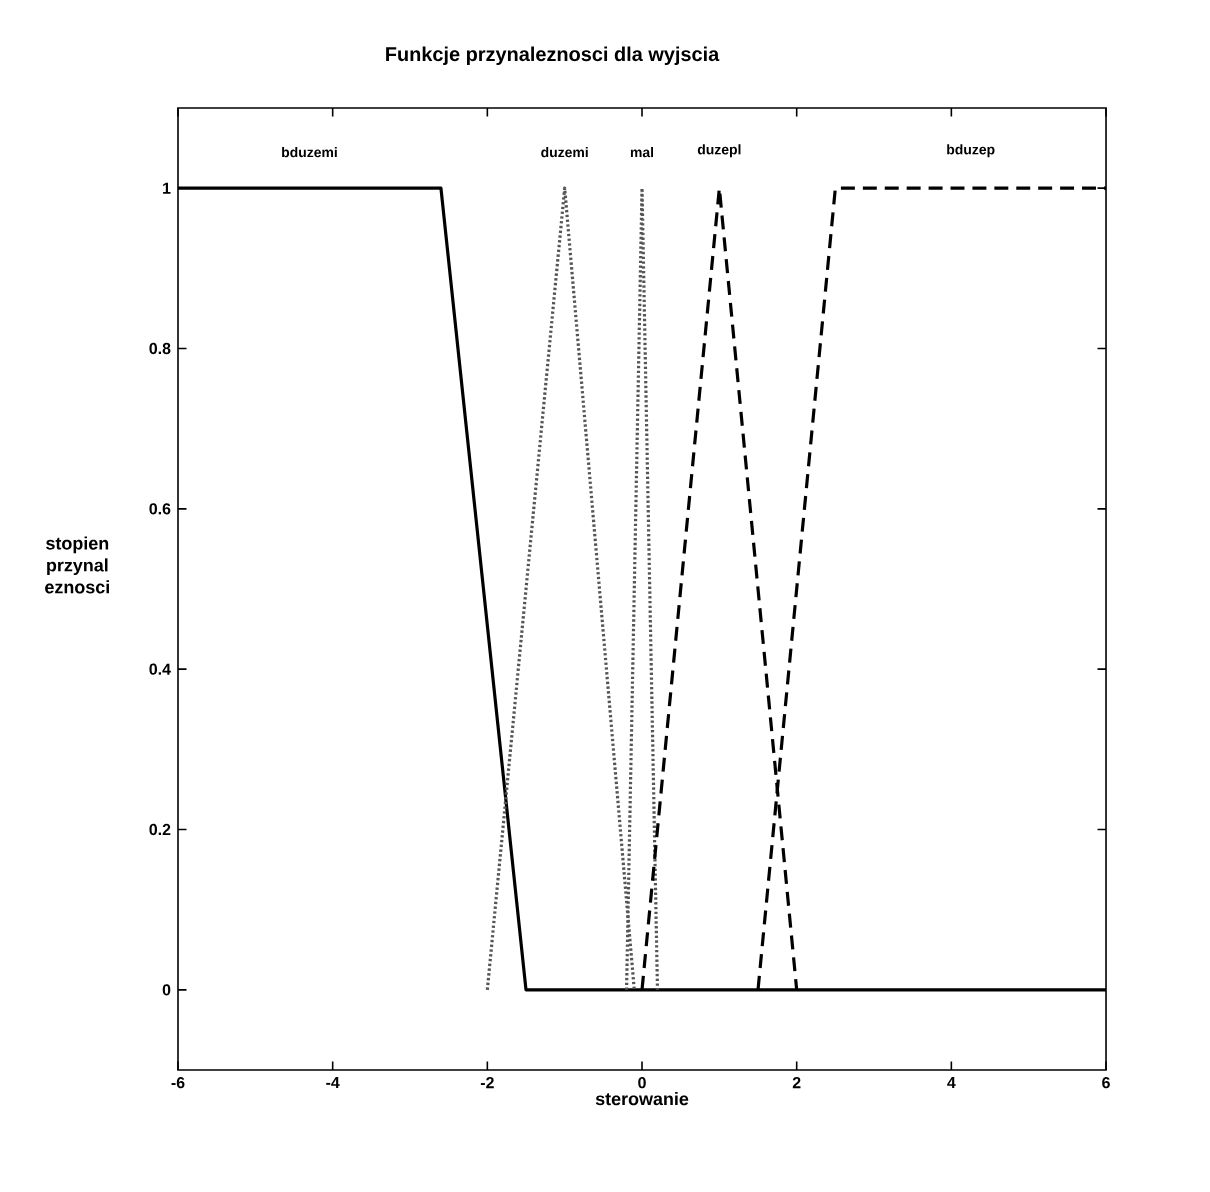 The height and width of the screenshot is (1192, 1210). What do you see at coordinates (642, 1099) in the screenshot?
I see `x-axis-title: sterowanie` at bounding box center [642, 1099].